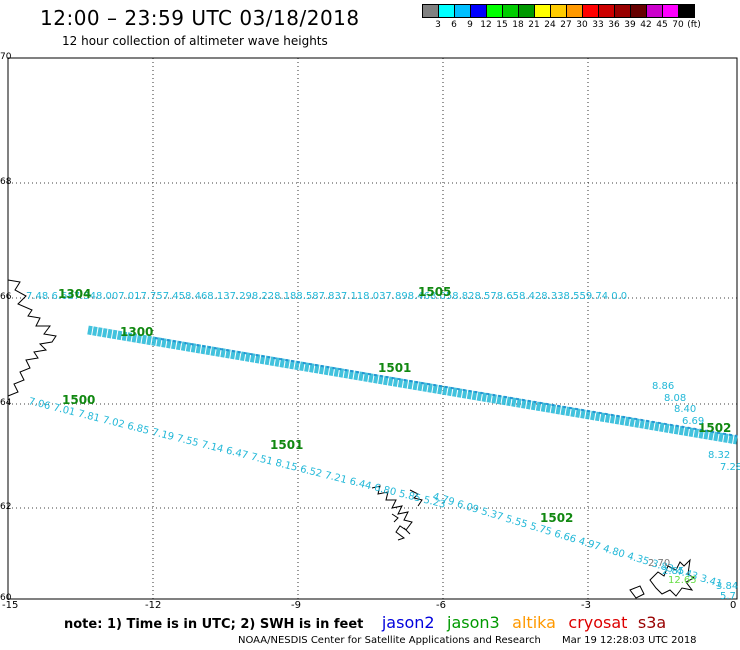 The image size is (740, 650). Describe the element at coordinates (32, 338) in the screenshot. I see `iceland-coastline` at that location.